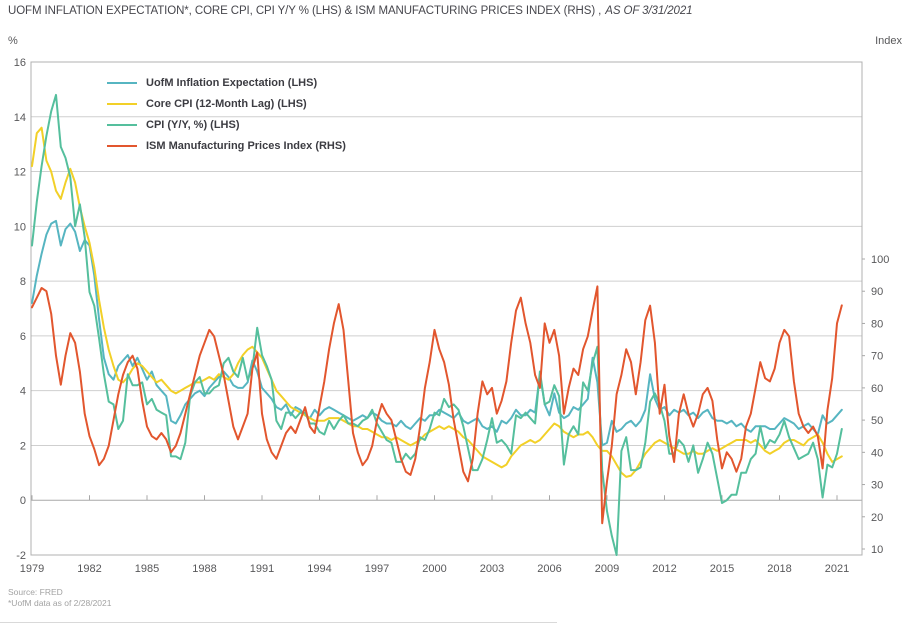 The image size is (911, 625). Describe the element at coordinates (607, 569) in the screenshot. I see `x-axis-tick-label: 2009` at that location.